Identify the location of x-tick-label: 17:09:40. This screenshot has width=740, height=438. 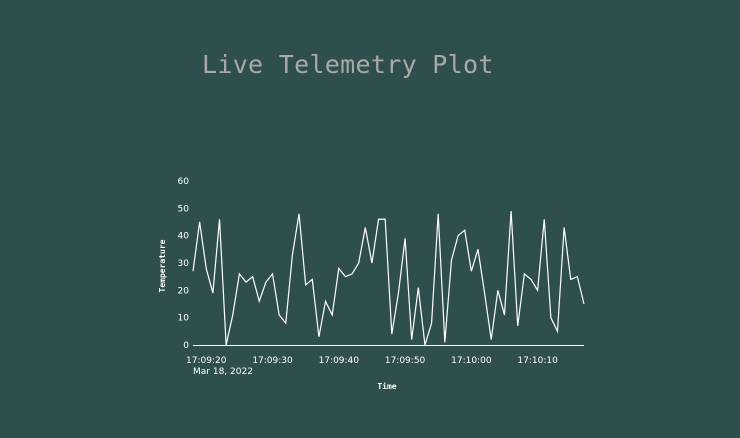
(339, 361).